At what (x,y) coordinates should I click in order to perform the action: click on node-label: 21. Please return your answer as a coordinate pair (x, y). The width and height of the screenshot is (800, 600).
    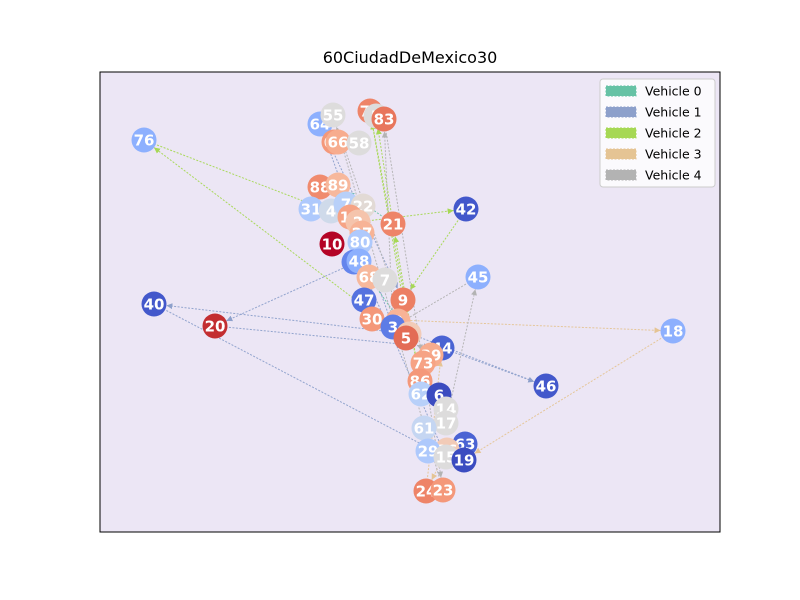
    Looking at the image, I should click on (393, 225).